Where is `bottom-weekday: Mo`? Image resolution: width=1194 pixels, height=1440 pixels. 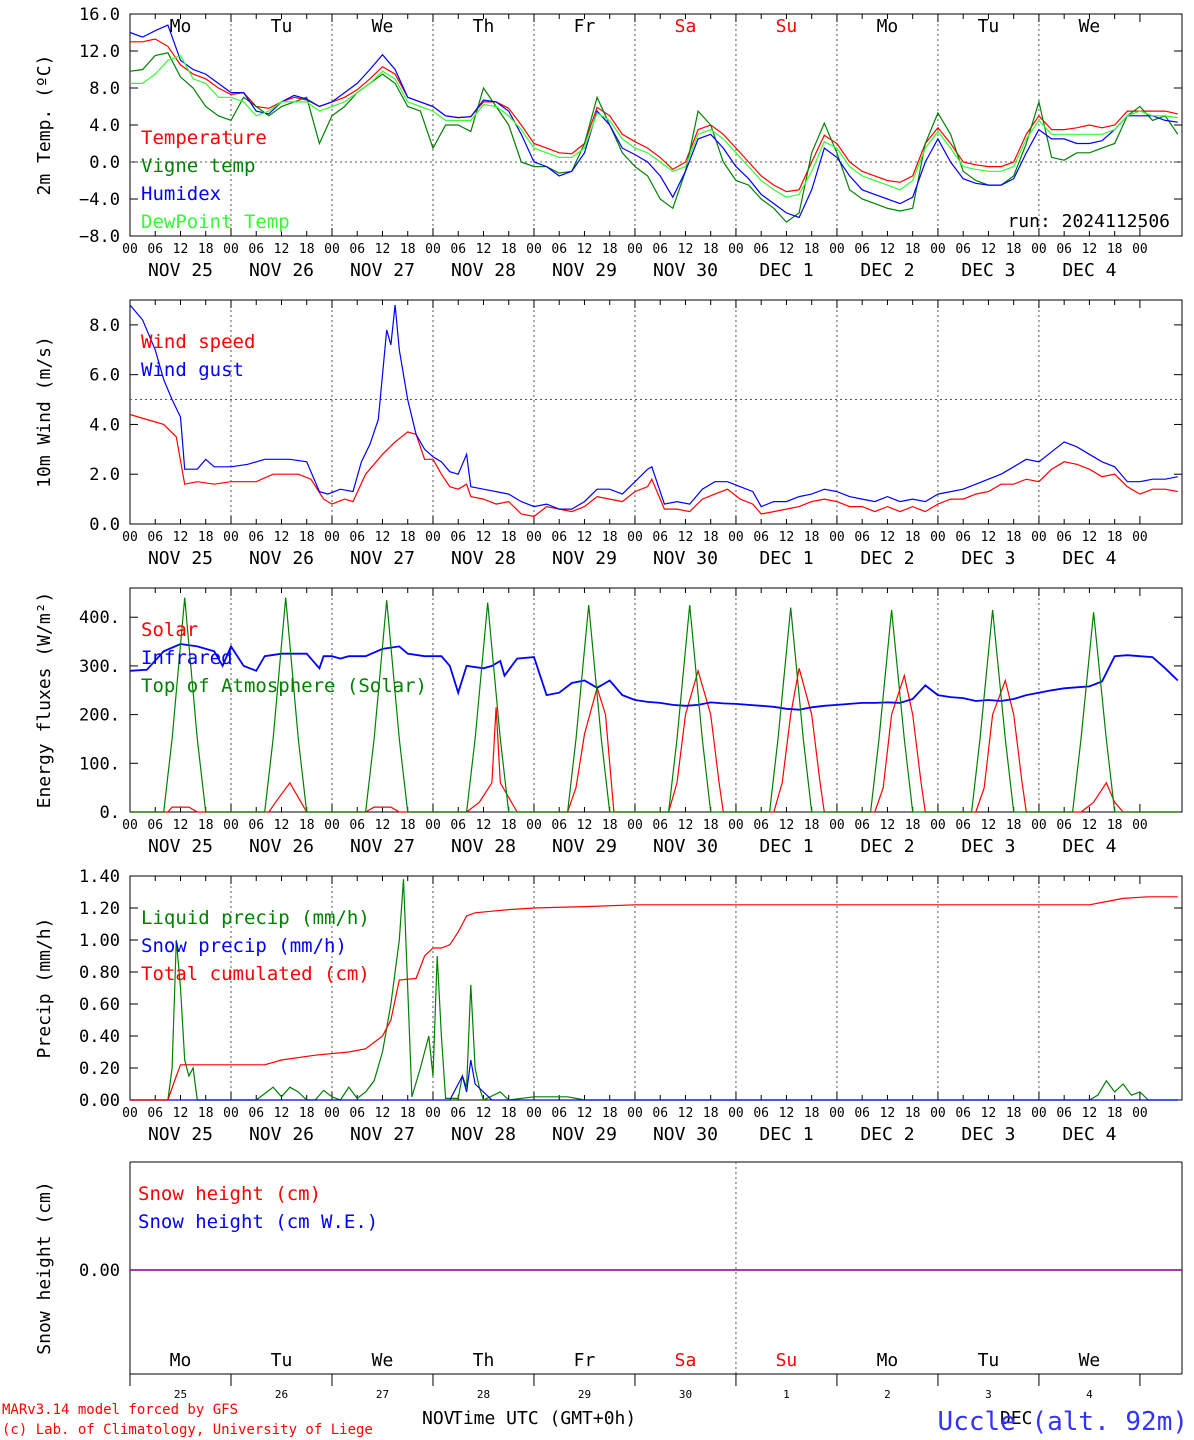 bottom-weekday: Mo is located at coordinates (888, 1360).